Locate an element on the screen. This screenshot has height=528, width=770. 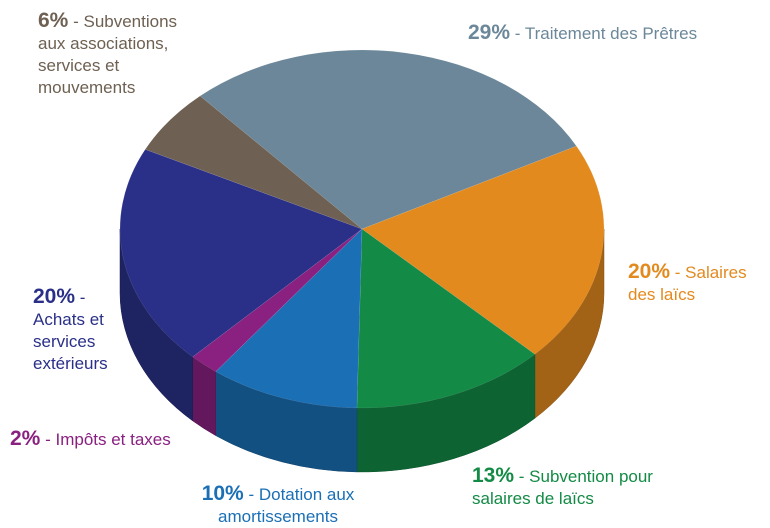
category-label: - Subvention pour salaires de laïcs is located at coordinates (562, 487).